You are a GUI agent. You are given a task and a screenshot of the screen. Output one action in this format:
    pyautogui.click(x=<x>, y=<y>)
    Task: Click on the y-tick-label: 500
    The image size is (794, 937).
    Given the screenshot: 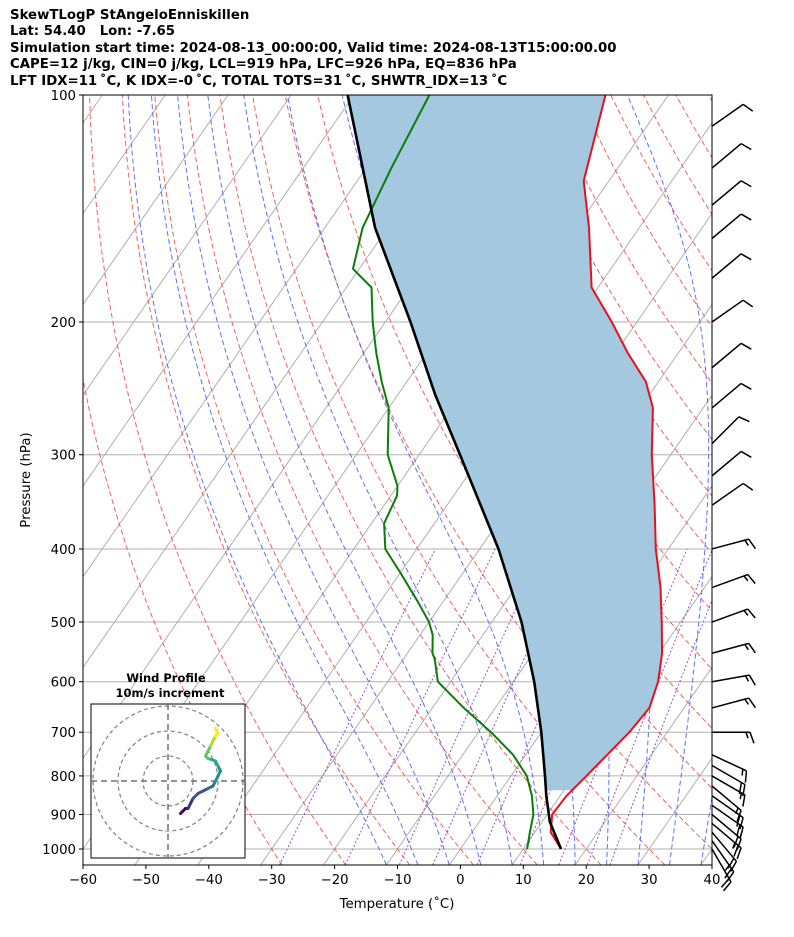 What is the action you would take?
    pyautogui.click(x=63, y=623)
    